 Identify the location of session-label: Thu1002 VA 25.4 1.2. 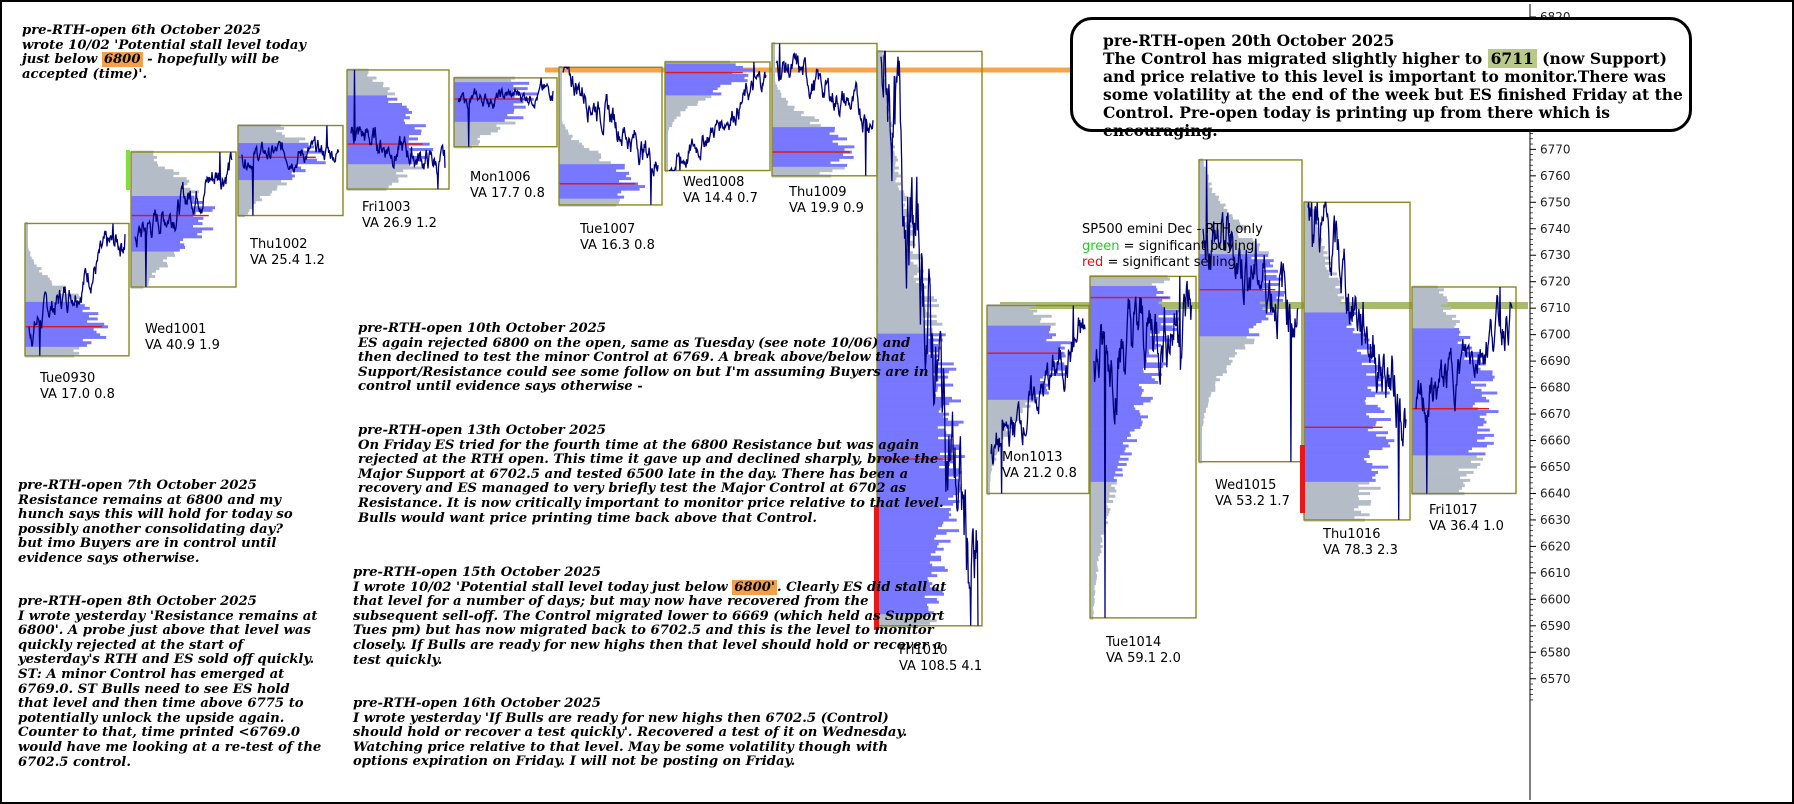
(287, 253).